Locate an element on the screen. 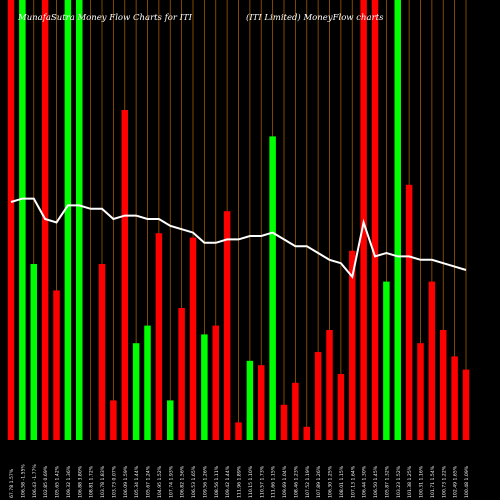 Image resolution: width=500 pixels, height=500 pixels. x-tick-label: 110.57 1.73% is located at coordinates (262, 481).